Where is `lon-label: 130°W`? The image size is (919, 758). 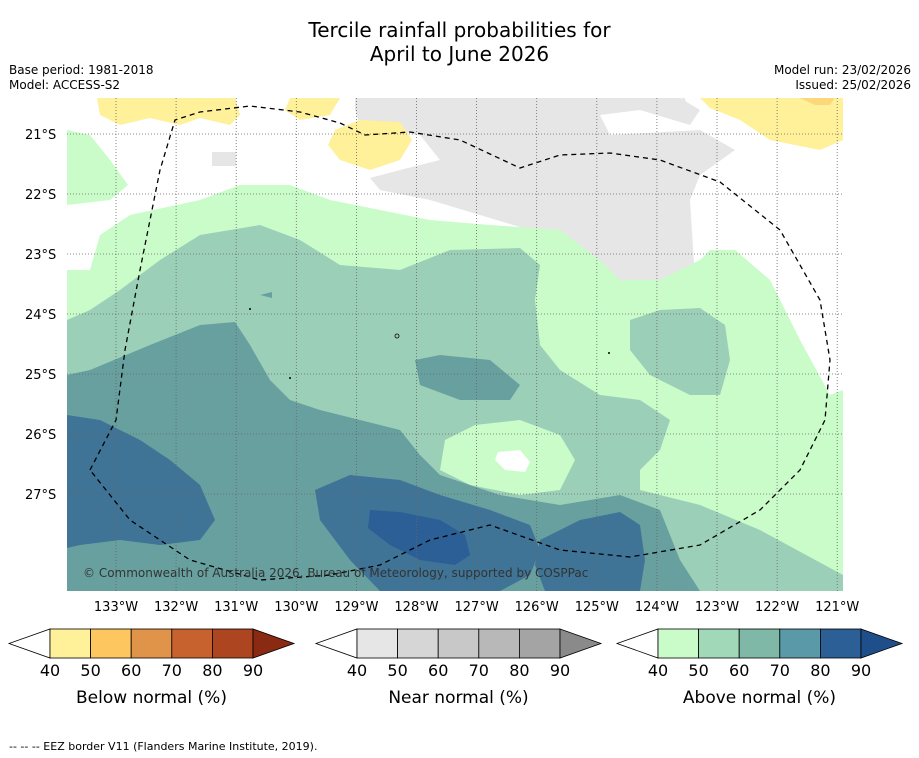 lon-label: 130°W is located at coordinates (296, 607).